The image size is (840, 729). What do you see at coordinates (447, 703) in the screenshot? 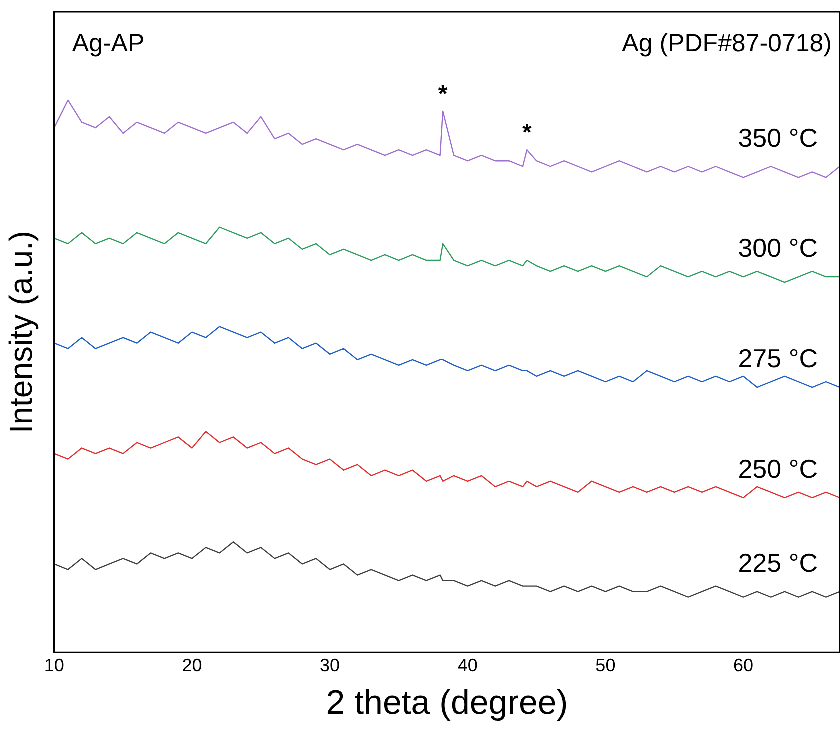
I see `x-axis-title: 2 theta (degree)` at bounding box center [447, 703].